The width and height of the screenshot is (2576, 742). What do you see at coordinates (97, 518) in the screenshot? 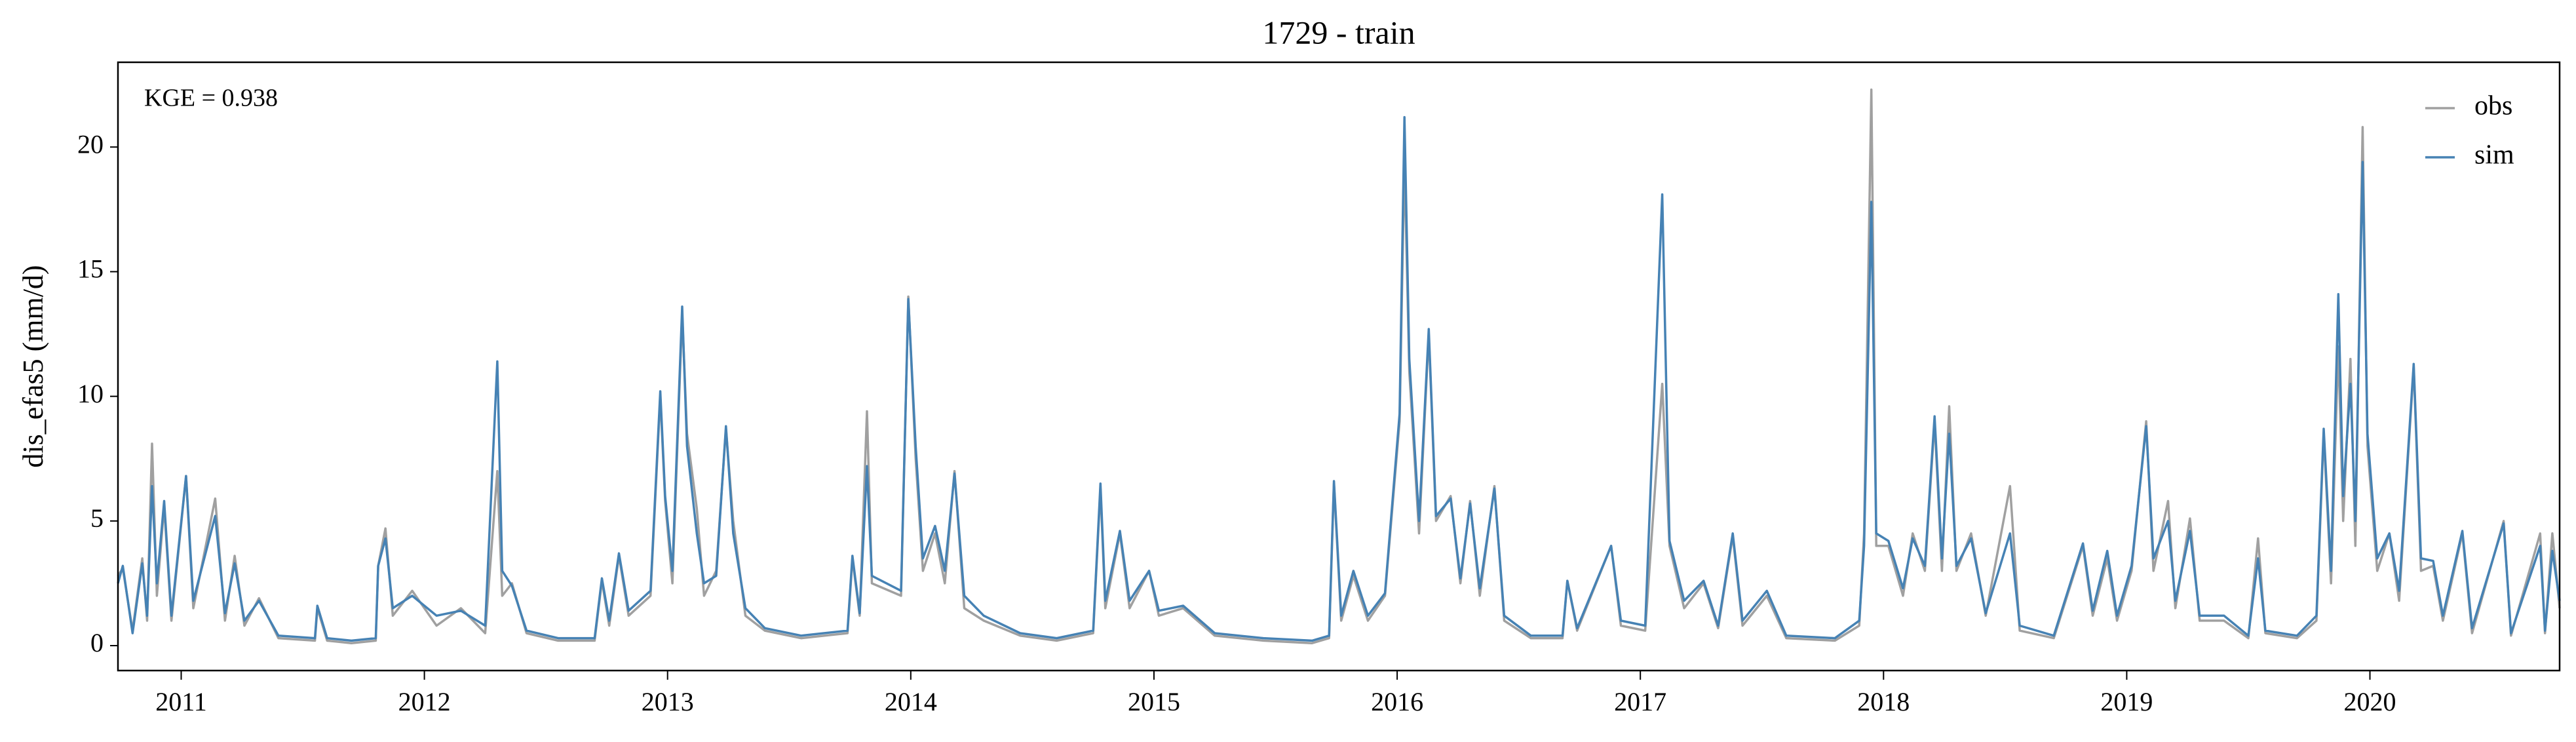
I see `y-tick-label: 5` at bounding box center [97, 518].